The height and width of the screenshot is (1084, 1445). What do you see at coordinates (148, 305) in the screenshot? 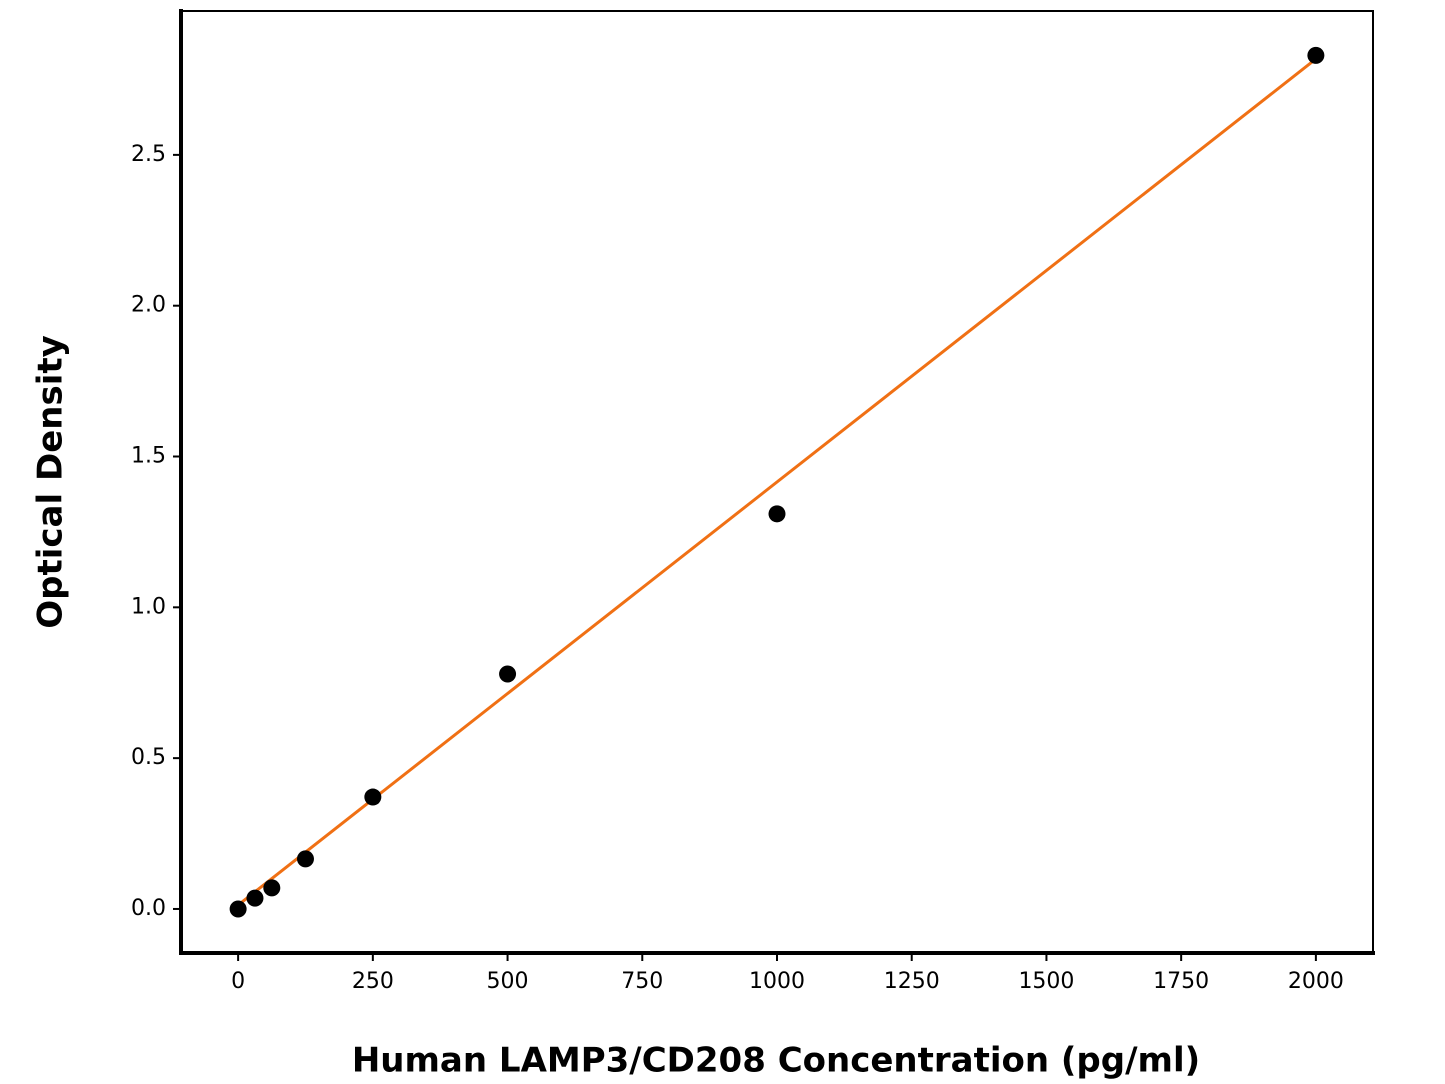
I see `y-tick-label: 2.0` at bounding box center [148, 305].